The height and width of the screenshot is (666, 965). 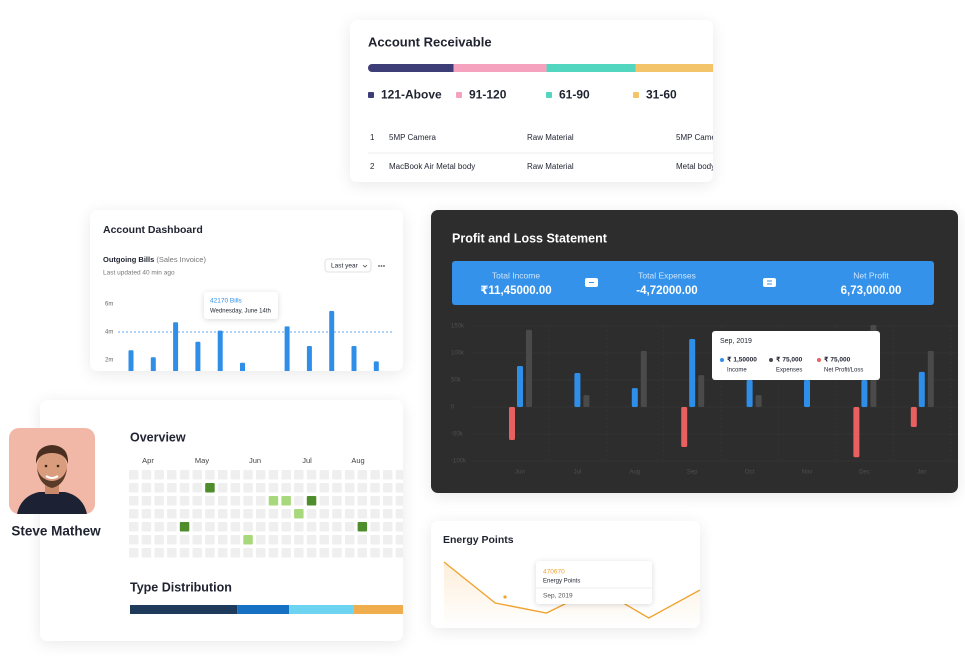 What do you see at coordinates (56, 531) in the screenshot?
I see `profile-name: Steve Mathew` at bounding box center [56, 531].